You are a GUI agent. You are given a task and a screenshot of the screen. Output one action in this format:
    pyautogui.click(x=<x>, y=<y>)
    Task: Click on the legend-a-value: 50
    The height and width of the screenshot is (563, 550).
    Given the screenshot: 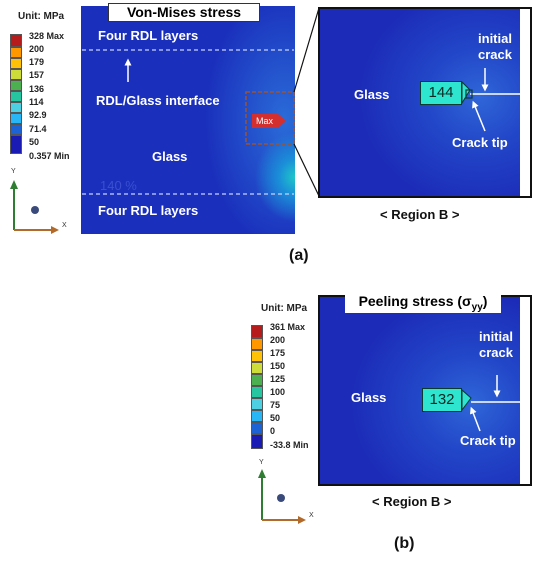 What is the action you would take?
    pyautogui.click(x=34, y=142)
    